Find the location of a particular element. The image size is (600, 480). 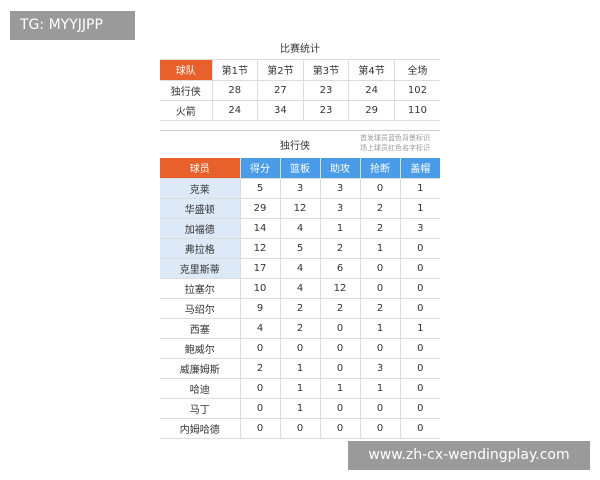

cell: 28 is located at coordinates (235, 90).